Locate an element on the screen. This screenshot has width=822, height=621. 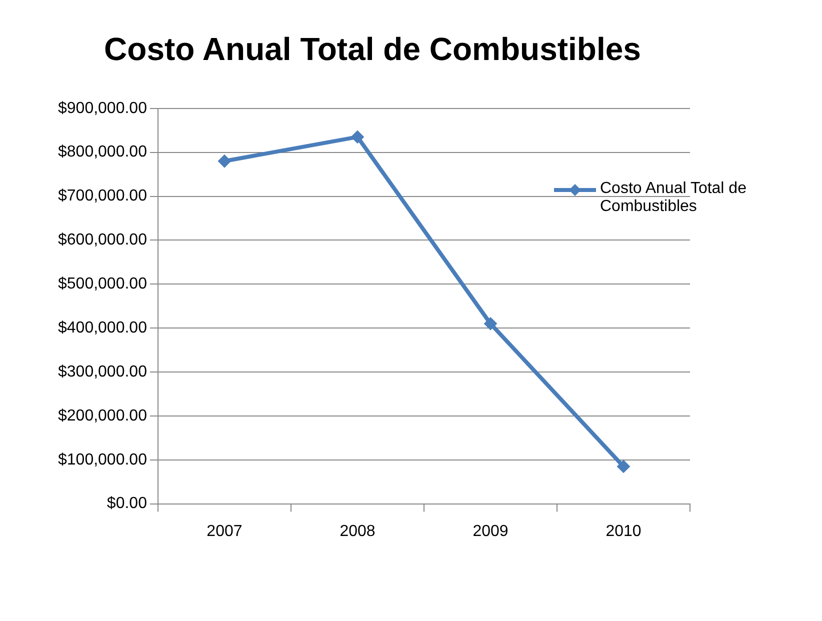
x-tick-label: 2009 is located at coordinates (490, 531).